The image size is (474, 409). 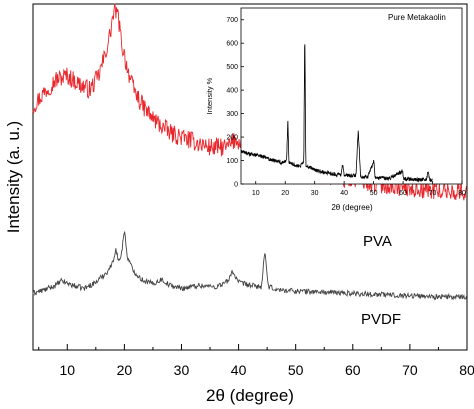 What do you see at coordinates (285, 193) in the screenshot?
I see `inset-x-tick-label: 20` at bounding box center [285, 193].